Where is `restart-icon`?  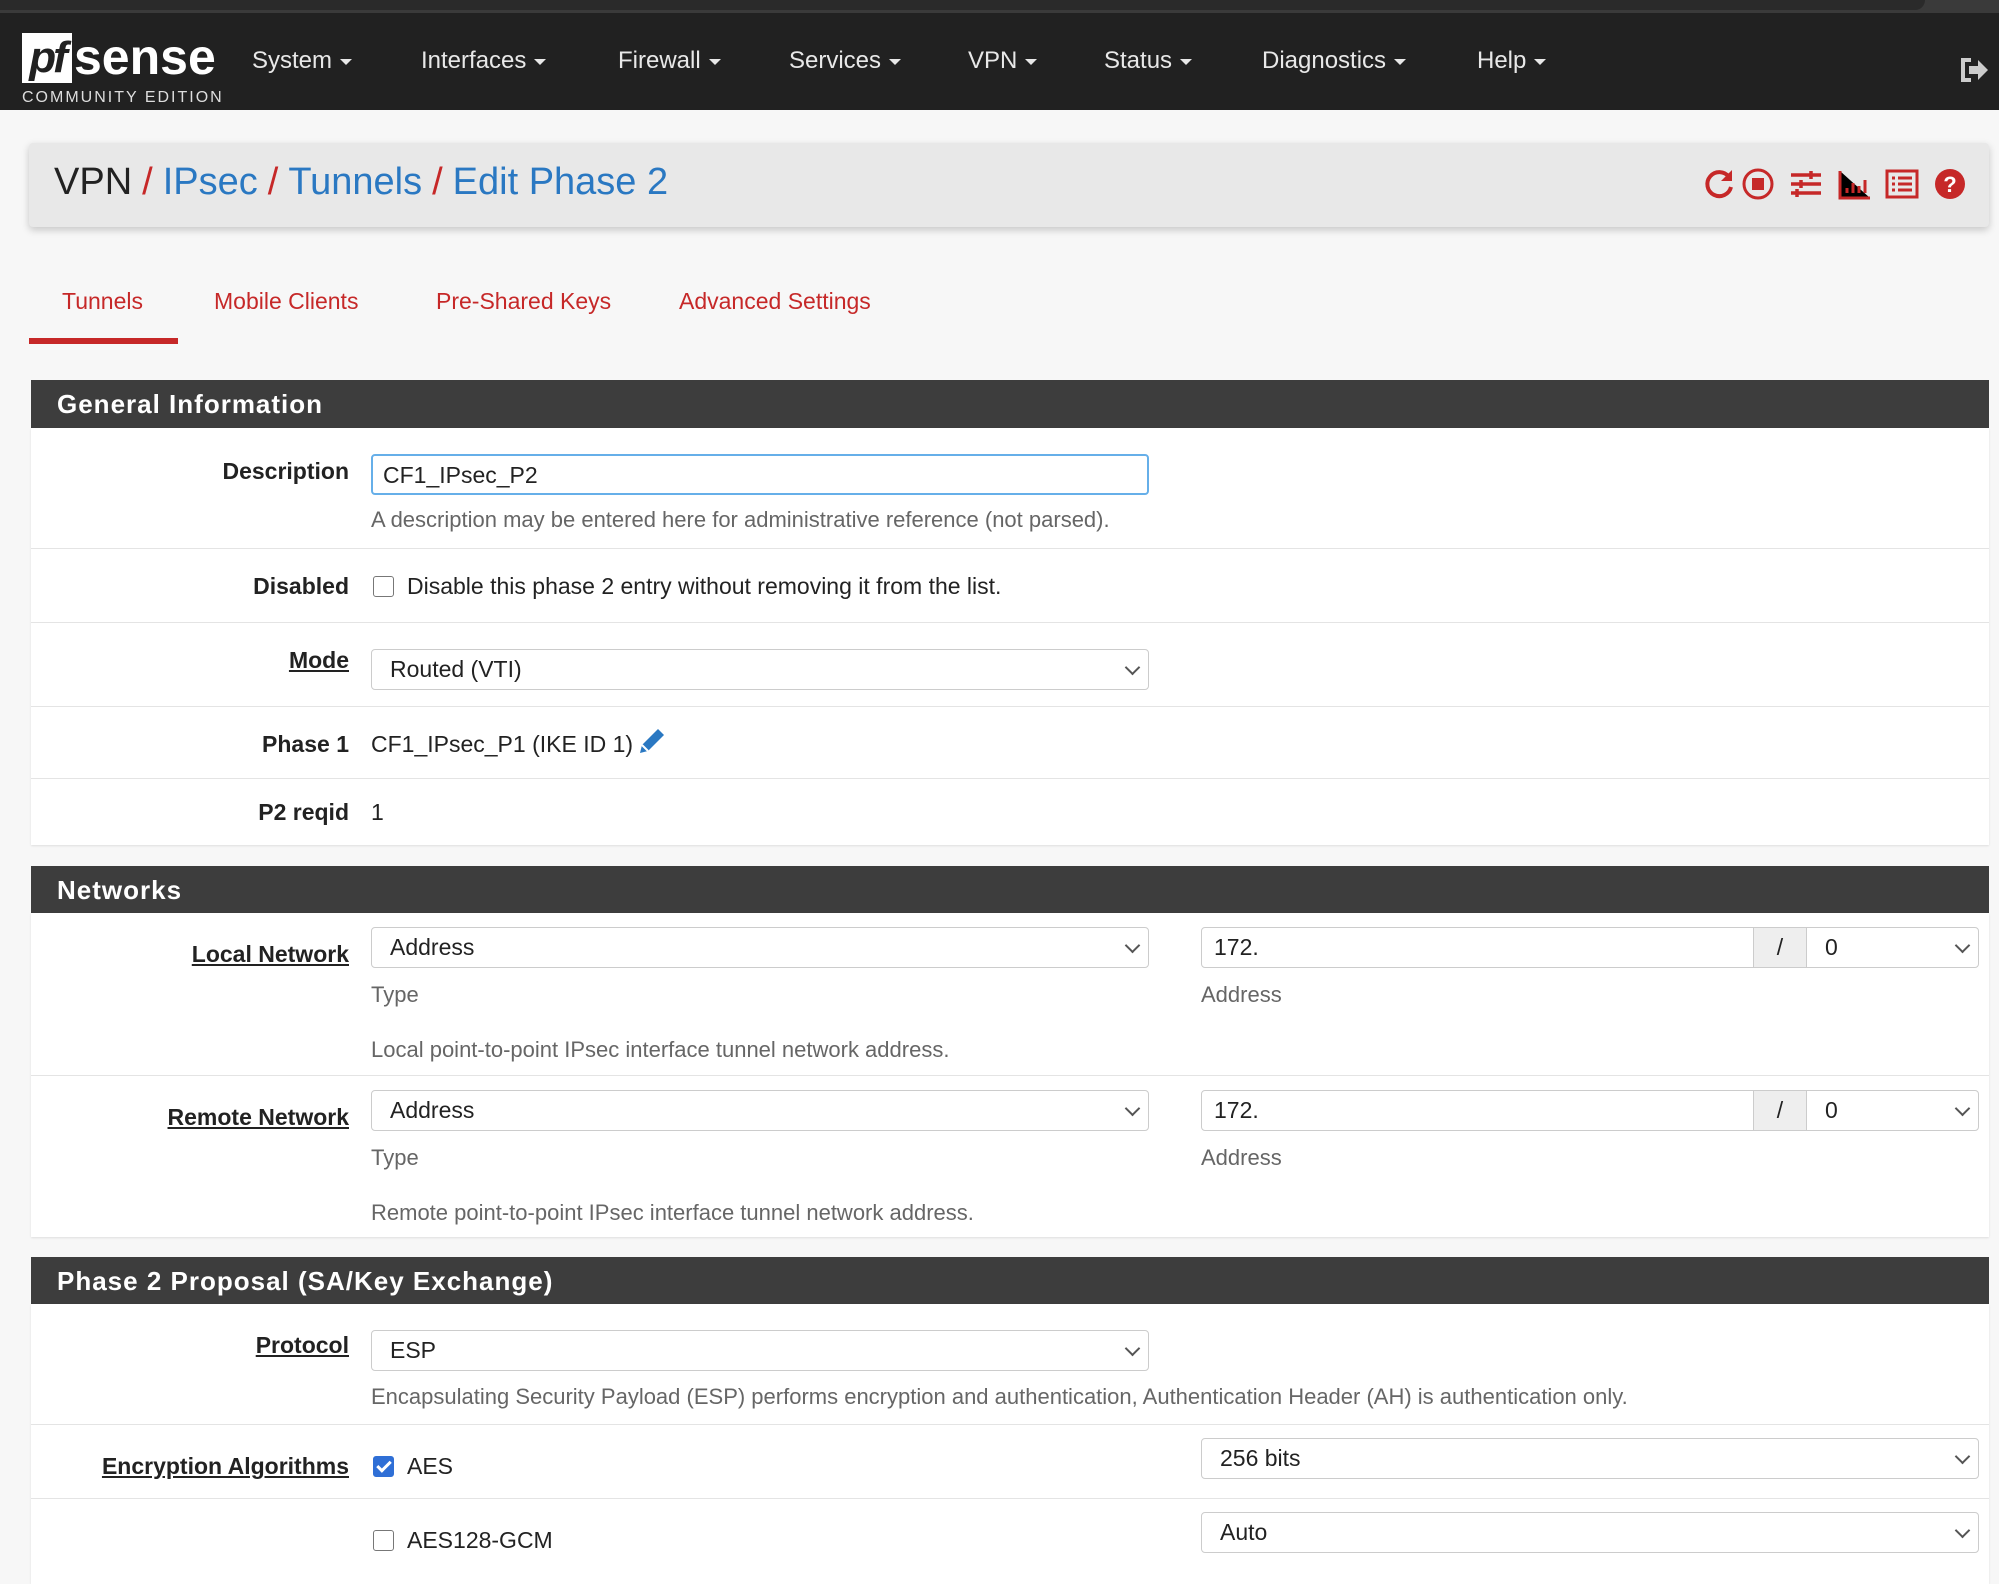
restart-icon is located at coordinates (1720, 184).